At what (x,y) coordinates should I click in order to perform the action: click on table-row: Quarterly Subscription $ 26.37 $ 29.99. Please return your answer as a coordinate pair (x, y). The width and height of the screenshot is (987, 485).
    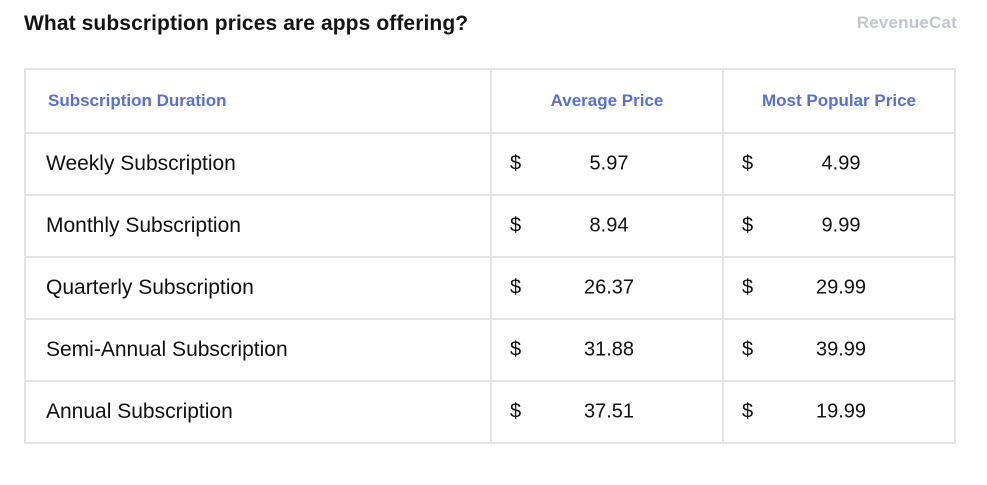
    Looking at the image, I should click on (490, 288).